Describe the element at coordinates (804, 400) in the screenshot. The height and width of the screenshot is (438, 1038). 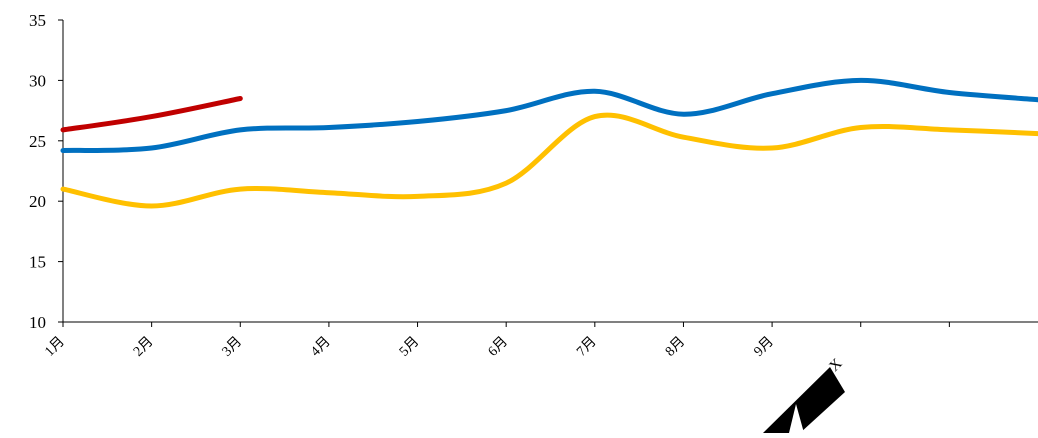
I see `overlay-shape` at that location.